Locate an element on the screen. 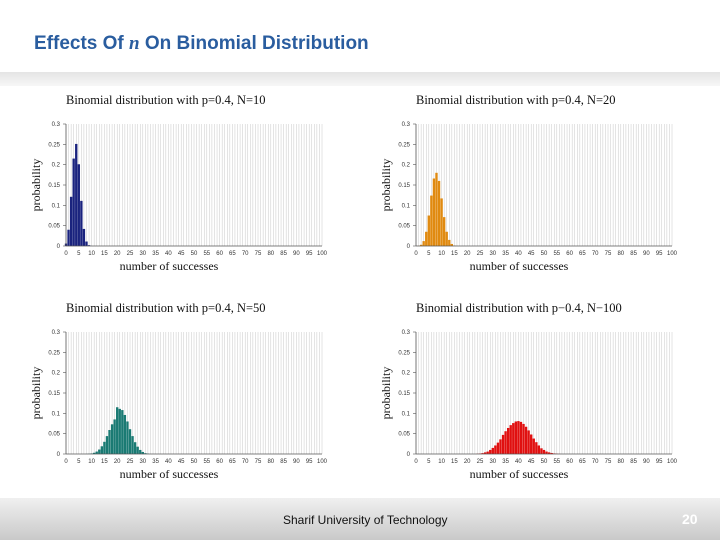 The width and height of the screenshot is (720, 540). title-prefix: Effects Of is located at coordinates (82, 43).